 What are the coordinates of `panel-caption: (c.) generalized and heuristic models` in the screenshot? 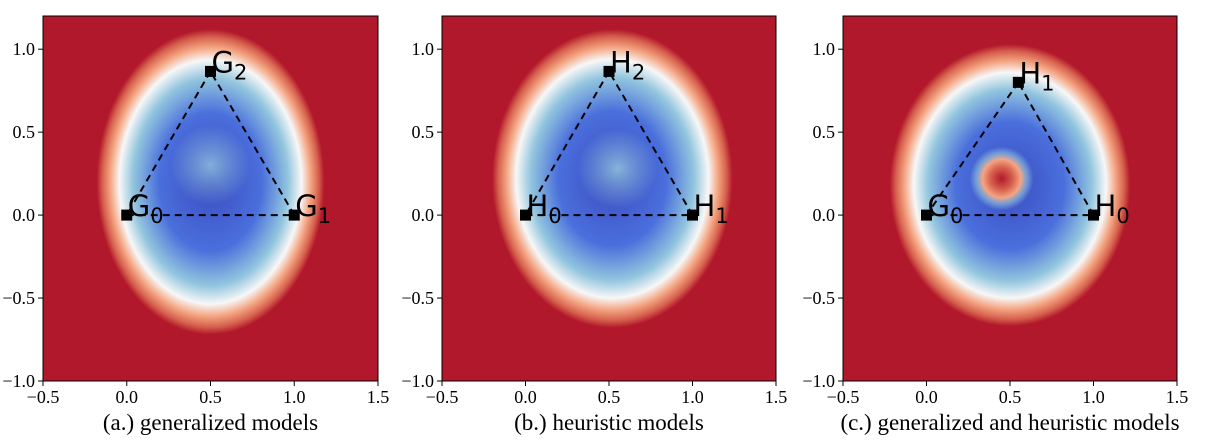 It's located at (1009, 422).